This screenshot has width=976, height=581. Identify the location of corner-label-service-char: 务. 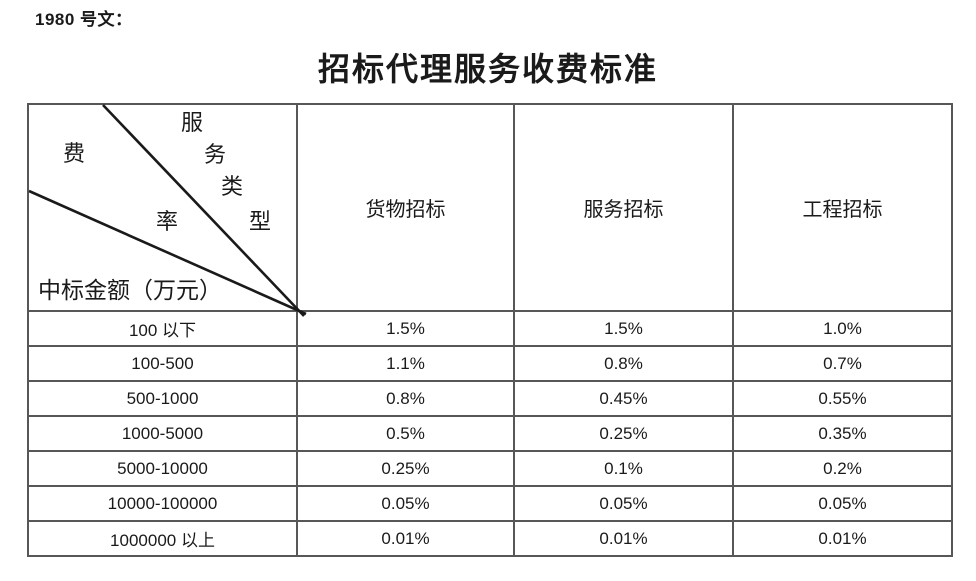
(215, 154).